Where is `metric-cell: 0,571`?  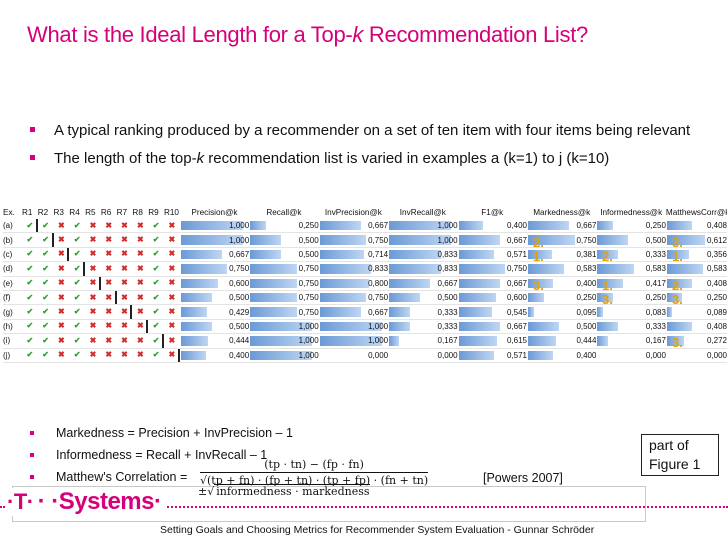 metric-cell: 0,571 is located at coordinates (492, 255).